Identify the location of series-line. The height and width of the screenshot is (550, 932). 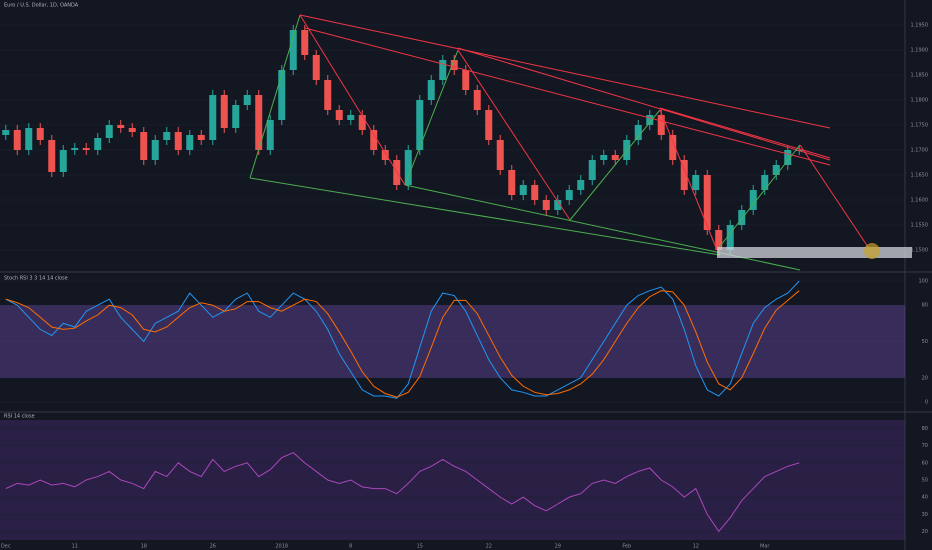
(402, 492).